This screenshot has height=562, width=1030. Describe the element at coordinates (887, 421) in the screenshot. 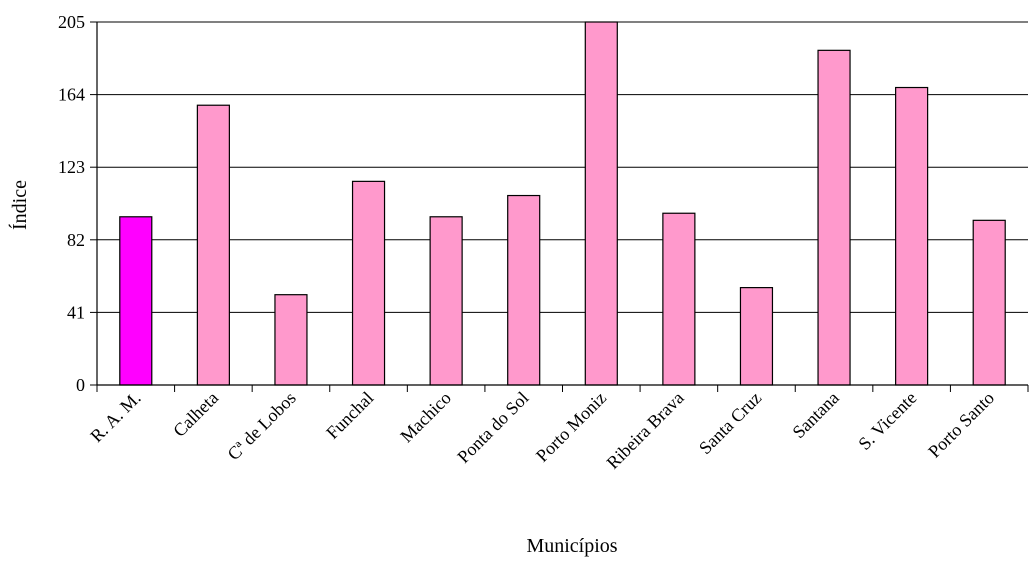

I see `x-category-label: S. Vicente` at that location.